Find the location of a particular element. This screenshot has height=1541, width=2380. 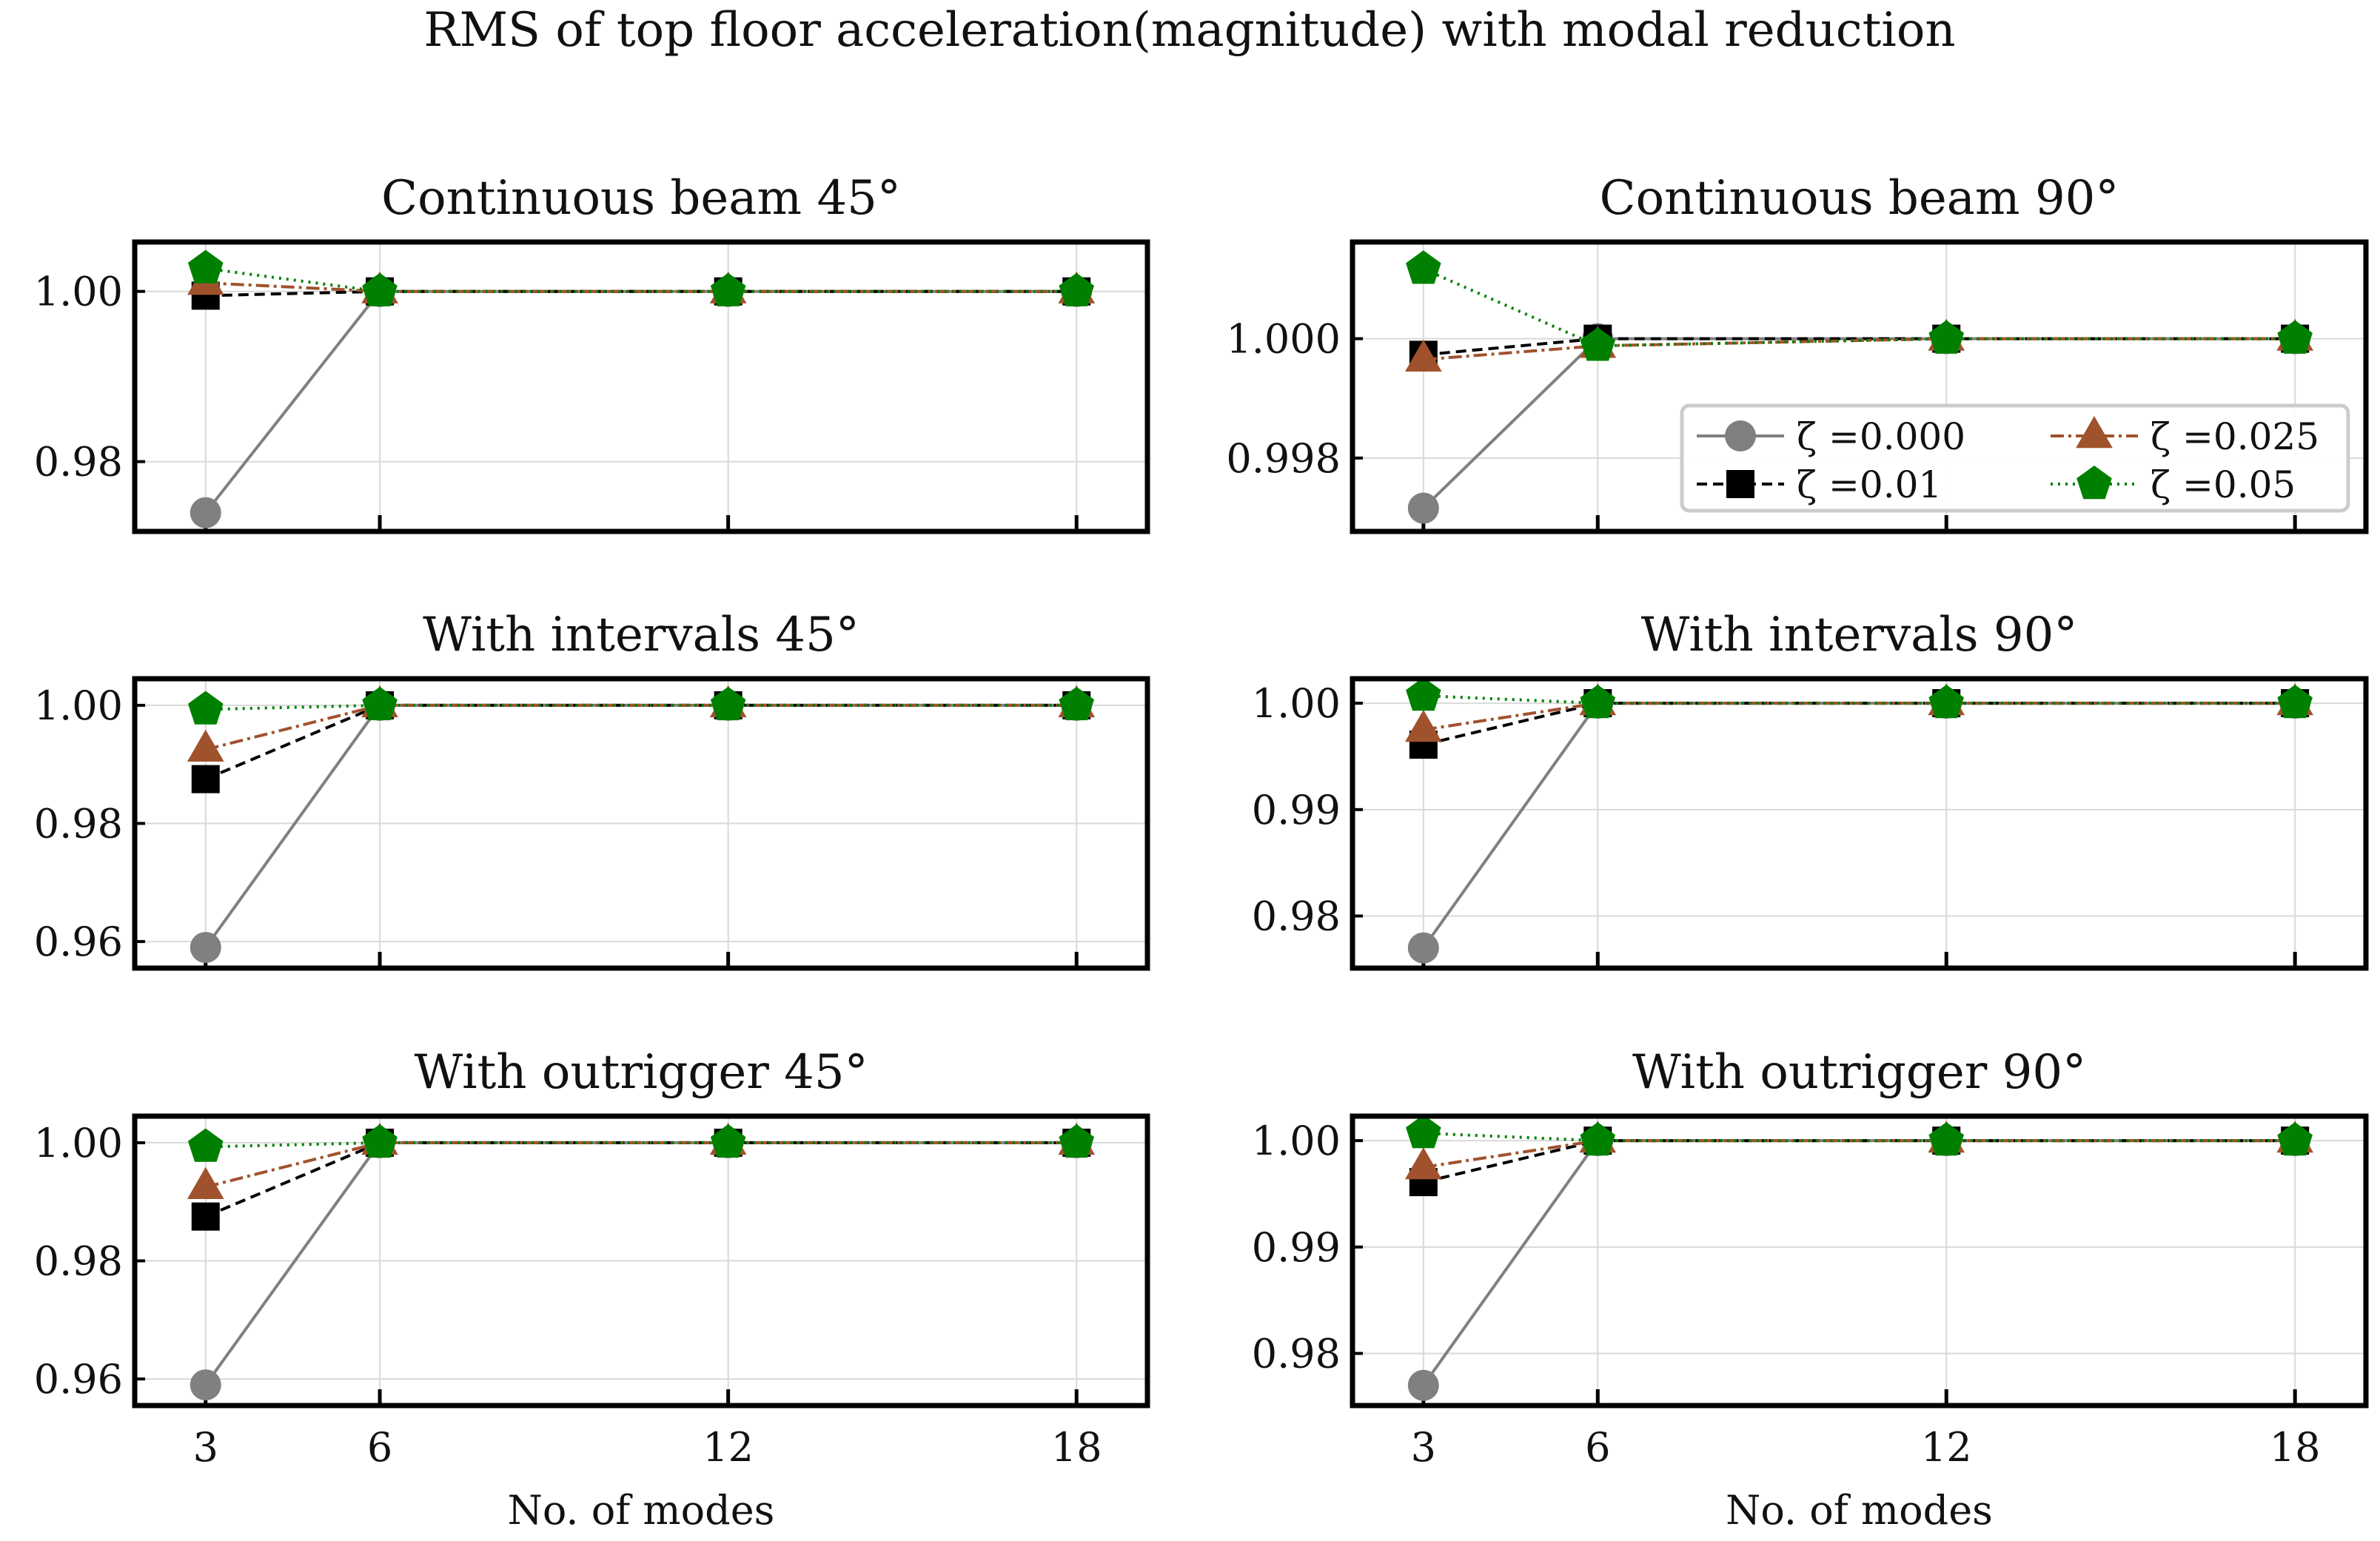

x-tick-label: 6 is located at coordinates (1597, 1447).